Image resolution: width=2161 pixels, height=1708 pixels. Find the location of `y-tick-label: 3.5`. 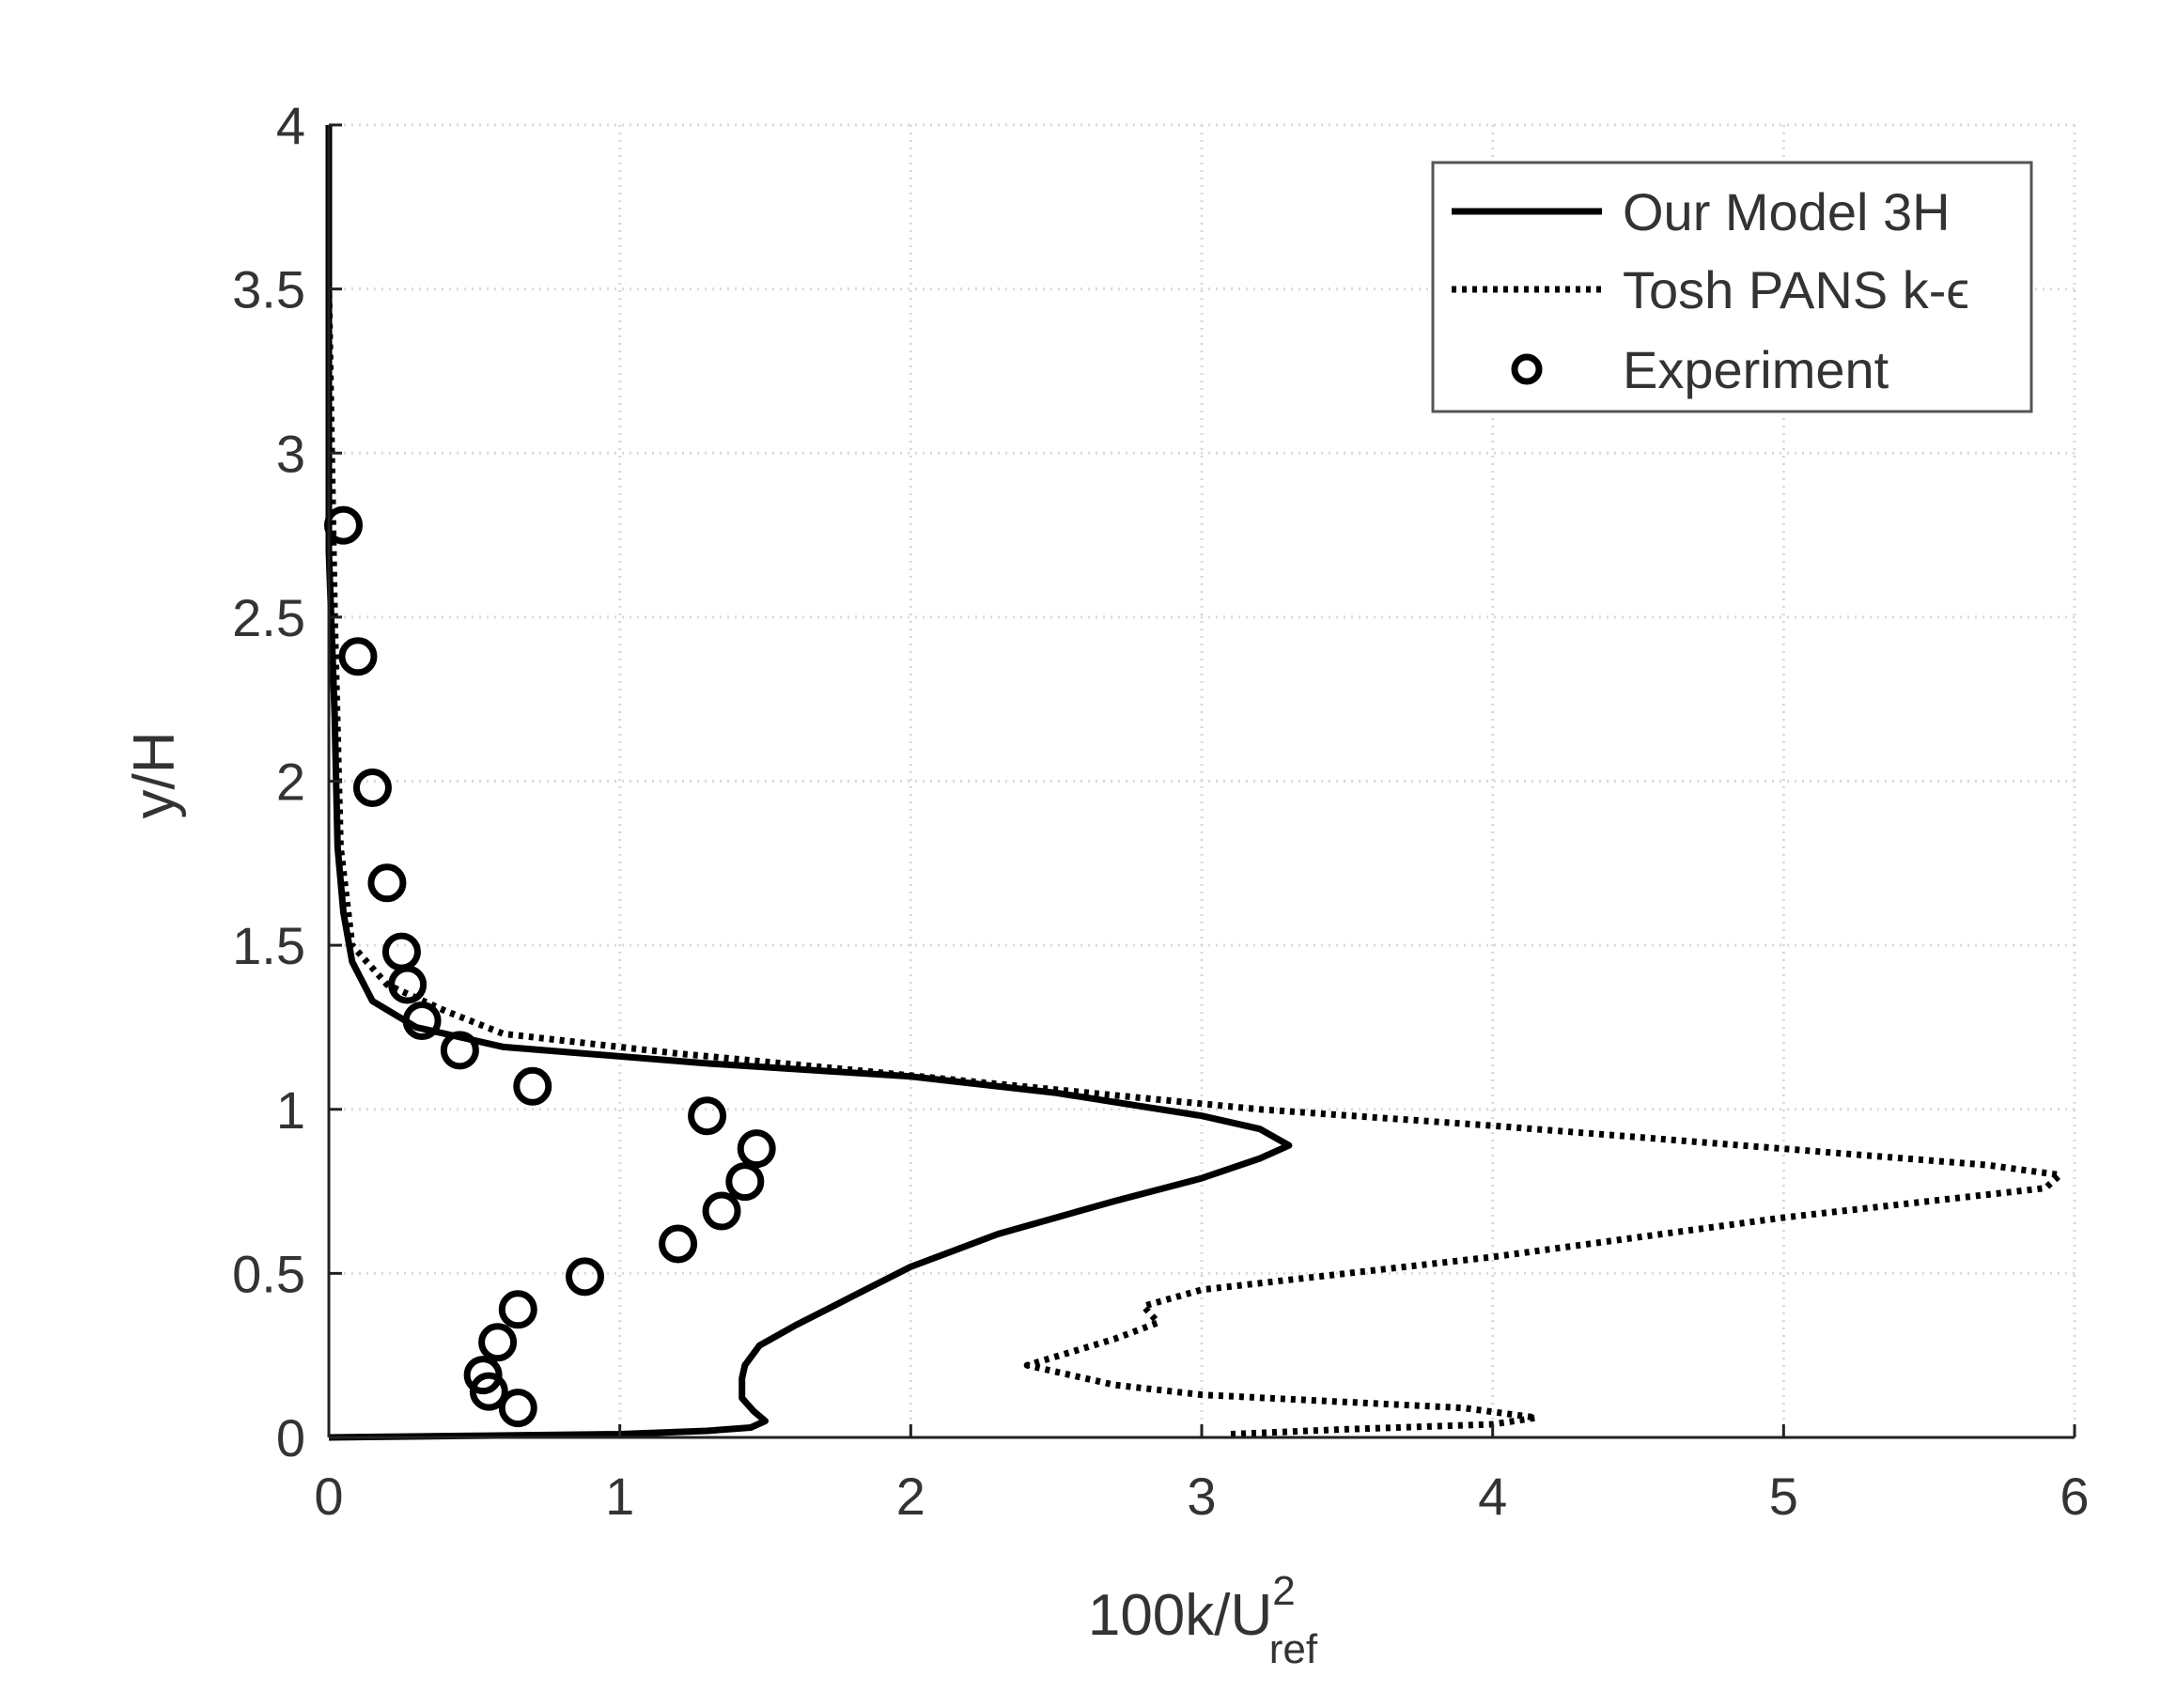

y-tick-label: 3.5 is located at coordinates (268, 289).